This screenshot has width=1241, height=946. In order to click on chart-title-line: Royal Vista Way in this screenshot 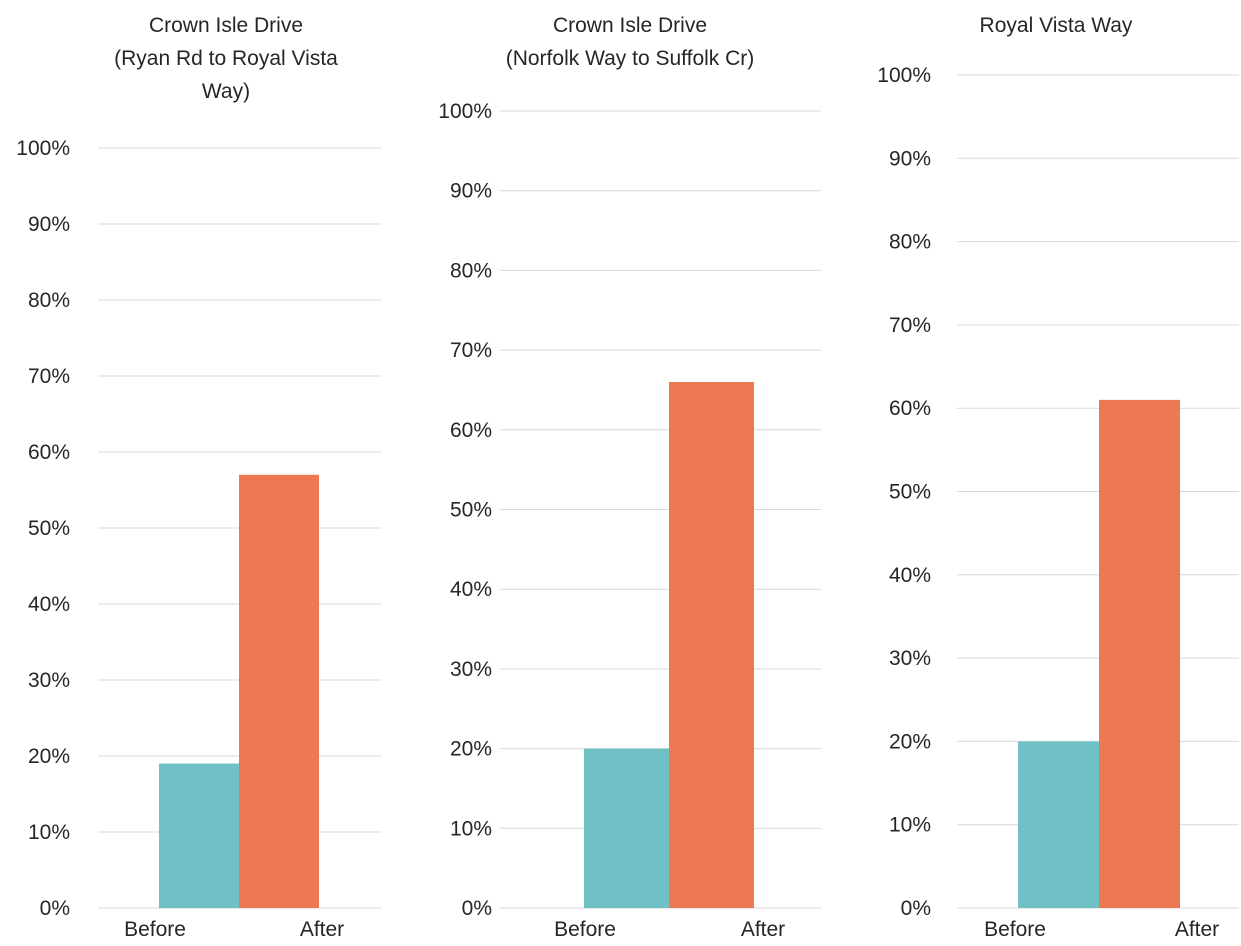, I will do `click(1056, 25)`.